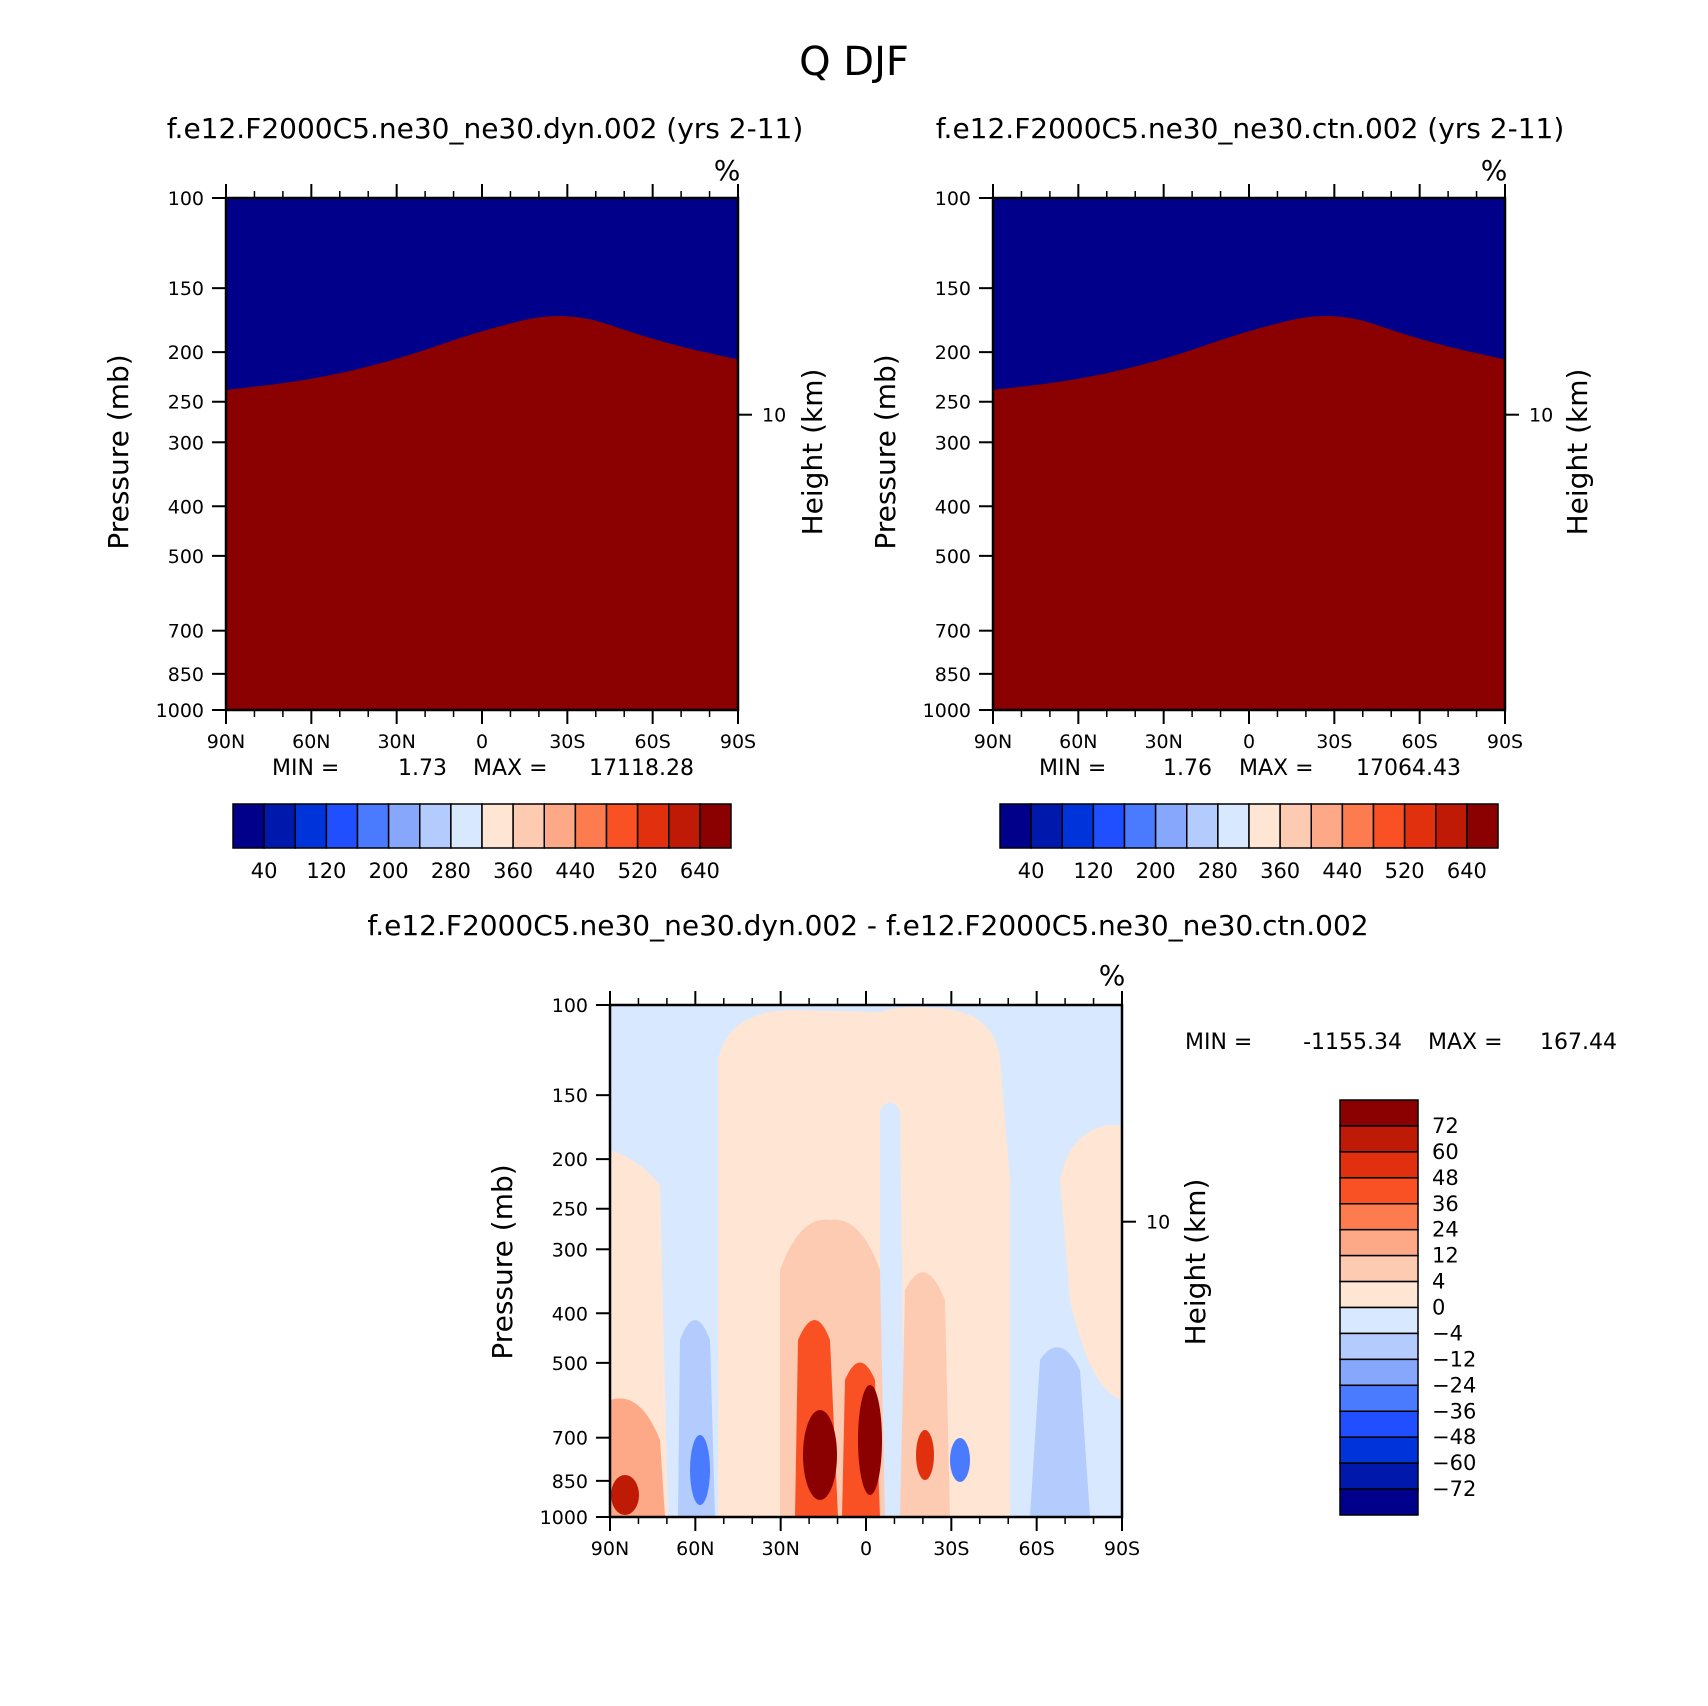 The height and width of the screenshot is (1706, 1708). What do you see at coordinates (1187, 768) in the screenshot?
I see `min-value: 1.76` at bounding box center [1187, 768].